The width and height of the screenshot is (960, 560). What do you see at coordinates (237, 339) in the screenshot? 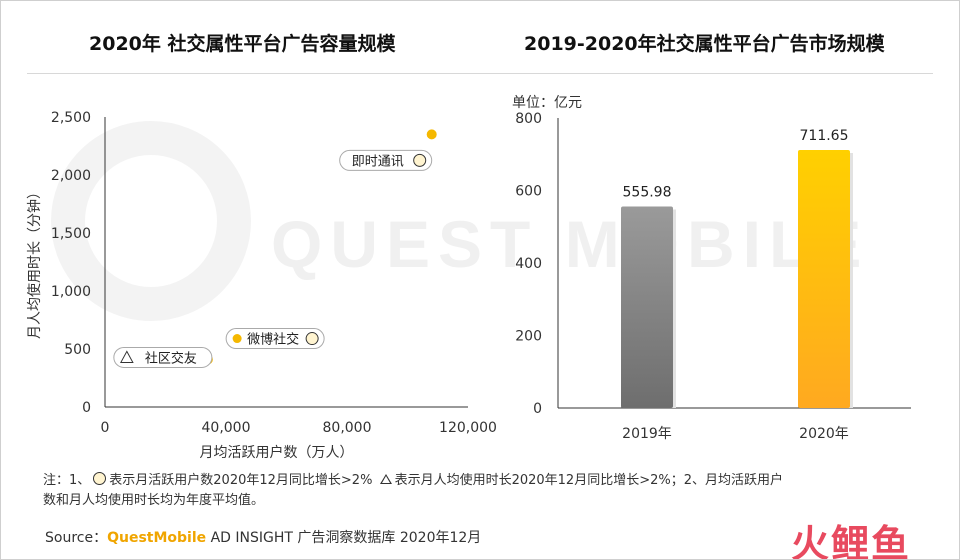
I see `scatter-label-dot` at bounding box center [237, 339].